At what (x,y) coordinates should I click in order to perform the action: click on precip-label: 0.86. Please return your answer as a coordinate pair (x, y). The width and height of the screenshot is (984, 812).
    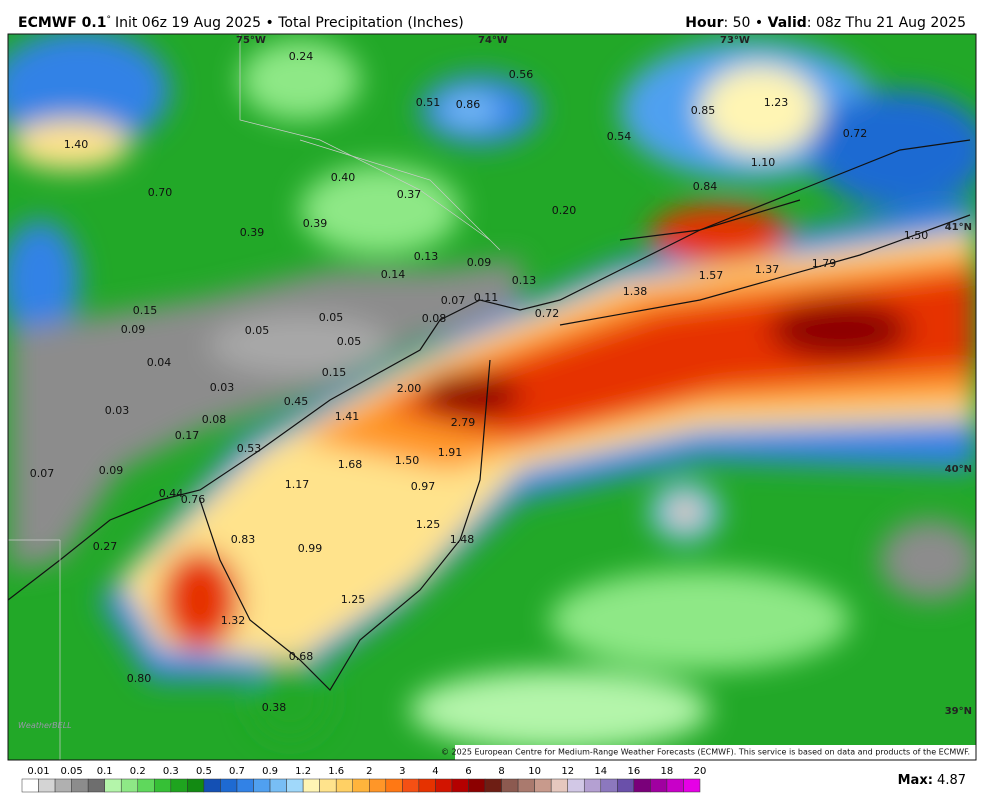
    Looking at the image, I should click on (468, 104).